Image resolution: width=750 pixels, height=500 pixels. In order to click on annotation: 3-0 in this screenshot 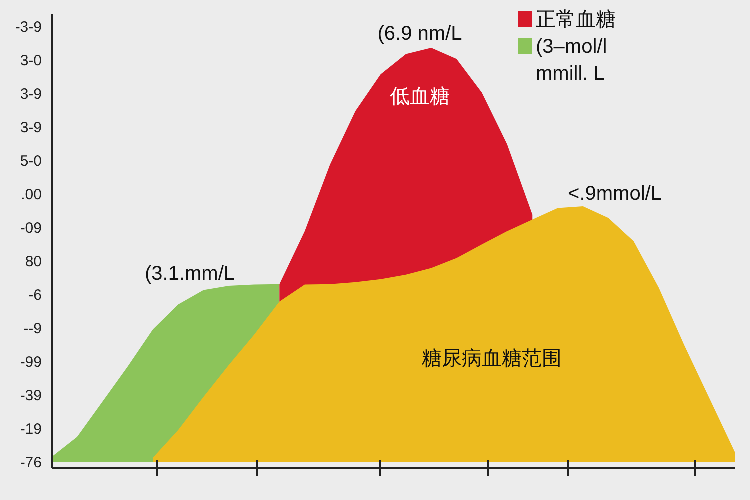, I will do `click(31, 61)`.